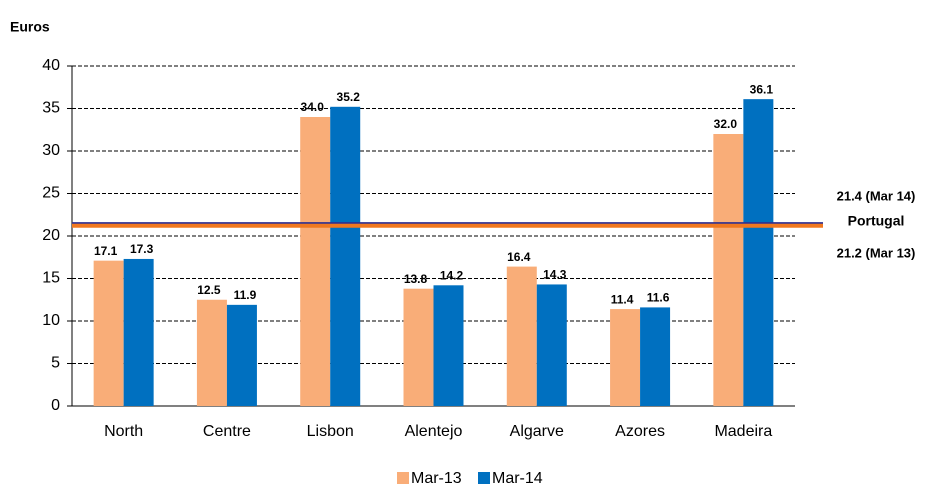 This screenshot has height=488, width=925. I want to click on legend-label: Mar-14, so click(517, 478).